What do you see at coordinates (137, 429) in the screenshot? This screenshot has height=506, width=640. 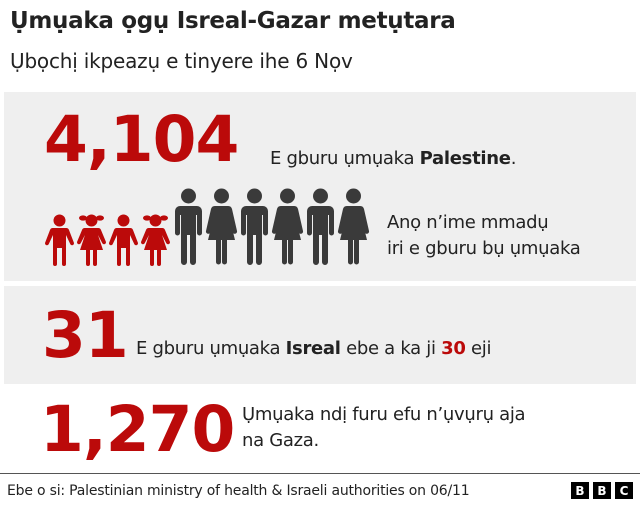 I see `stat-number-missing: 1,270` at bounding box center [137, 429].